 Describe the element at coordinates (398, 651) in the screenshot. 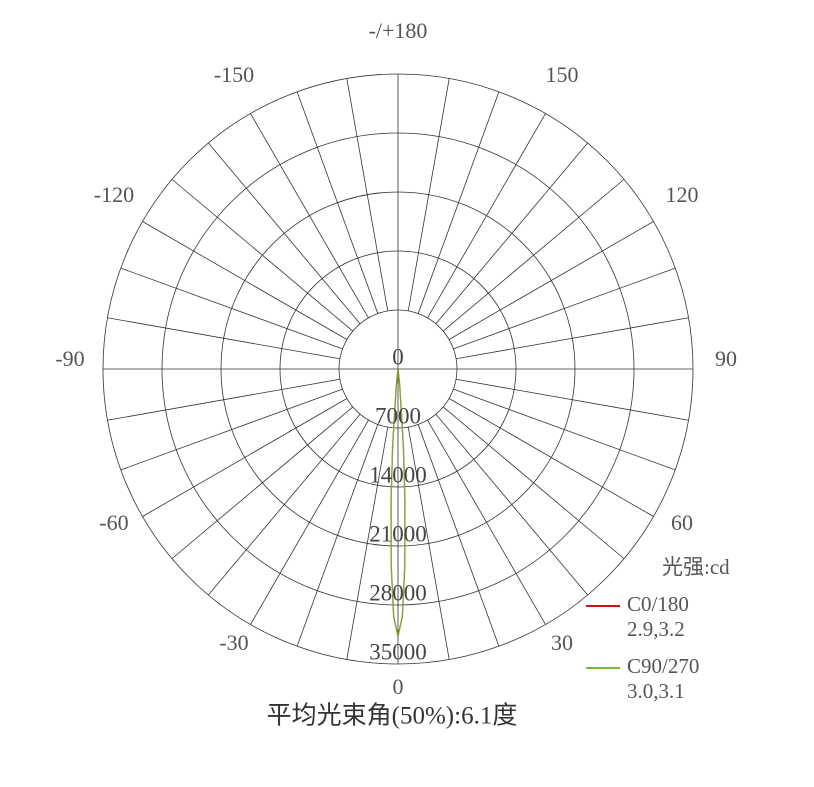

I see `r-tick-label: 35000` at that location.